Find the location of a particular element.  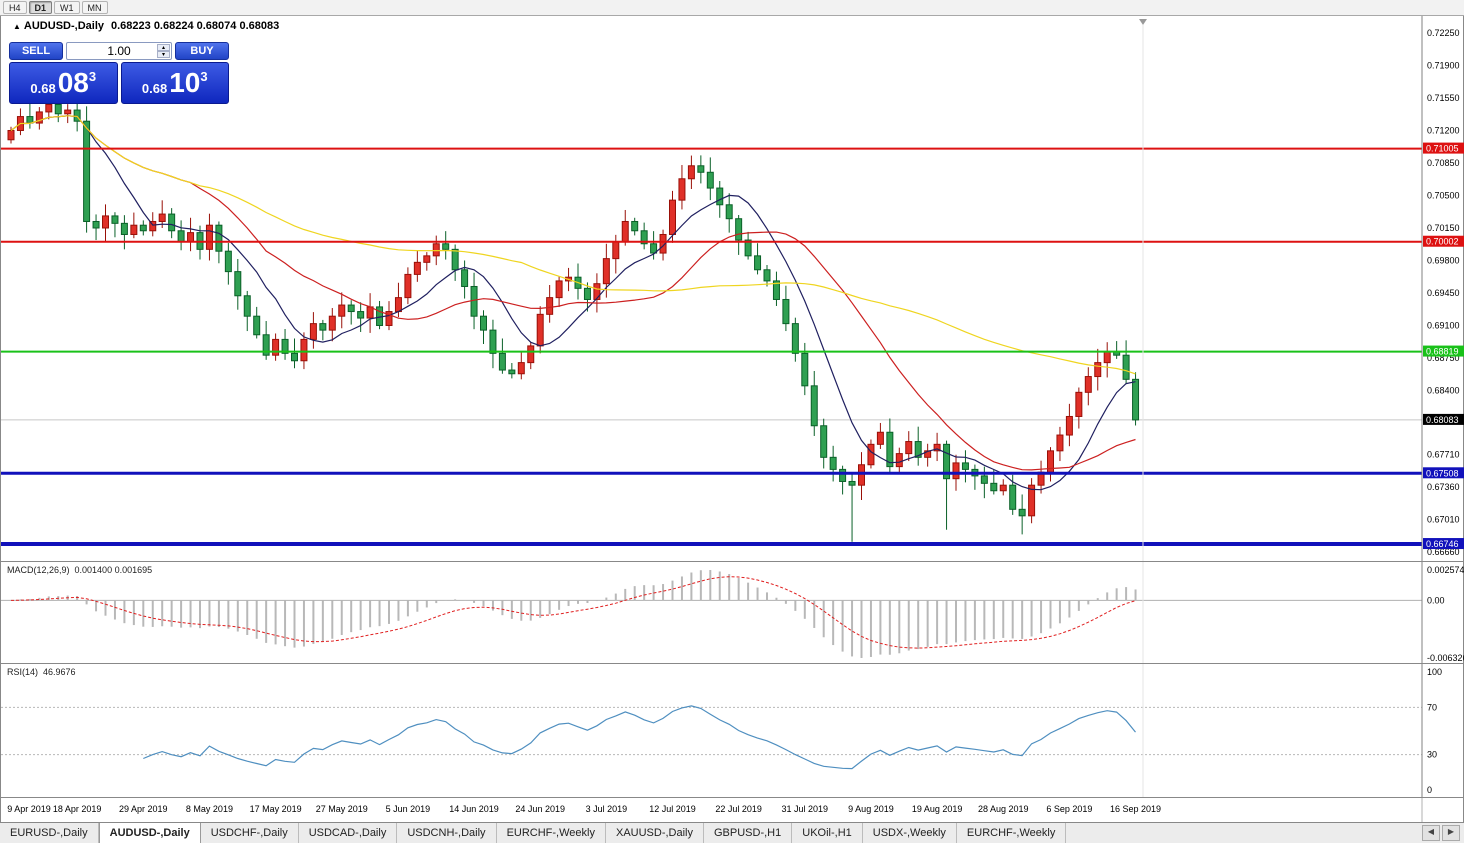

svg-text: 22 Jul 2019 is located at coordinates (738, 809).